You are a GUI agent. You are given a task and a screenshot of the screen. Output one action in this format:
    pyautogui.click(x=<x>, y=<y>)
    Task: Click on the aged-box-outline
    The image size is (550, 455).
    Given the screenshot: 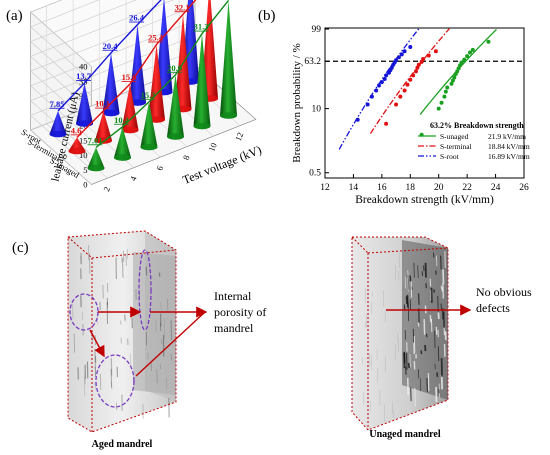 What is the action you would take?
    pyautogui.click(x=122, y=331)
    